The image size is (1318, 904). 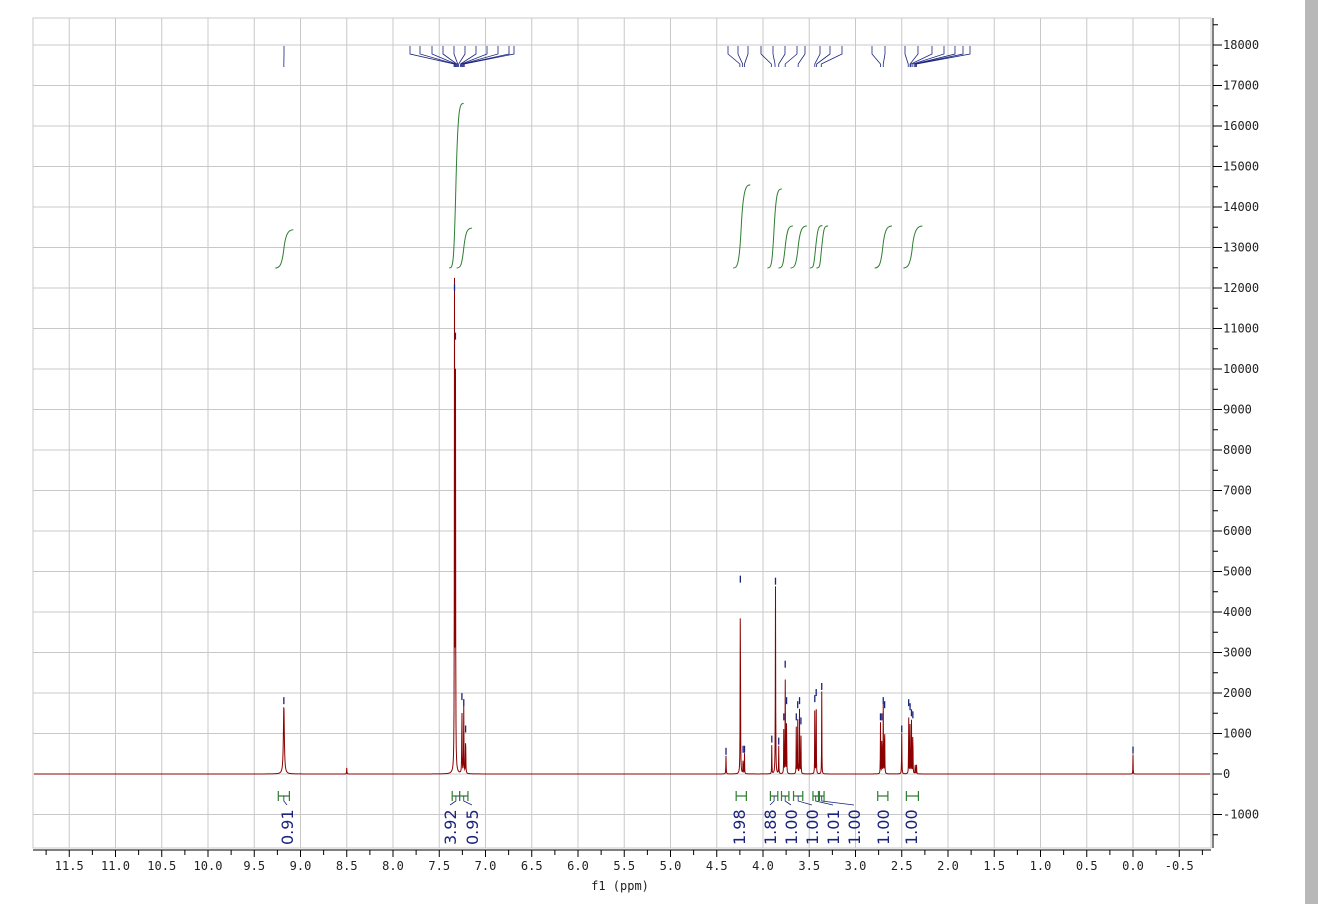 What do you see at coordinates (902, 866) in the screenshot?
I see `x-tick-label: 2.5` at bounding box center [902, 866].